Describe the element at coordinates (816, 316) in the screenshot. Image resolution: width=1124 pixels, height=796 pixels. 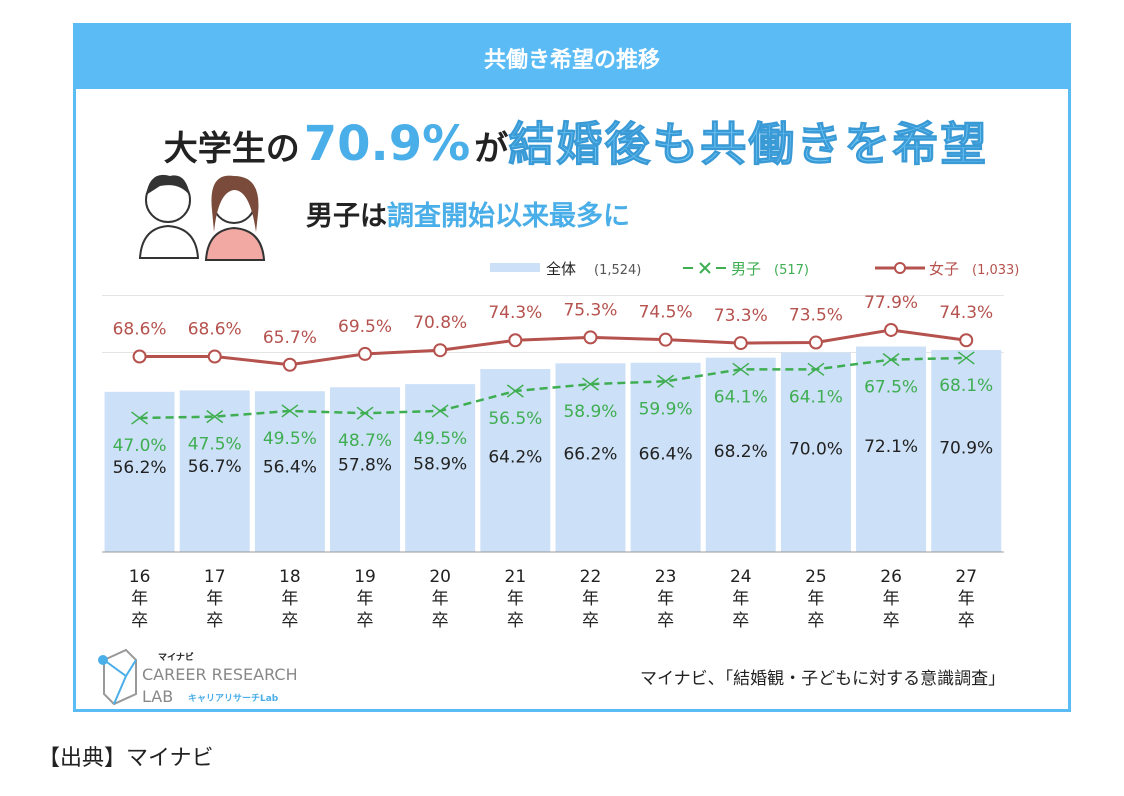
I see `women-label: 73.5%` at that location.